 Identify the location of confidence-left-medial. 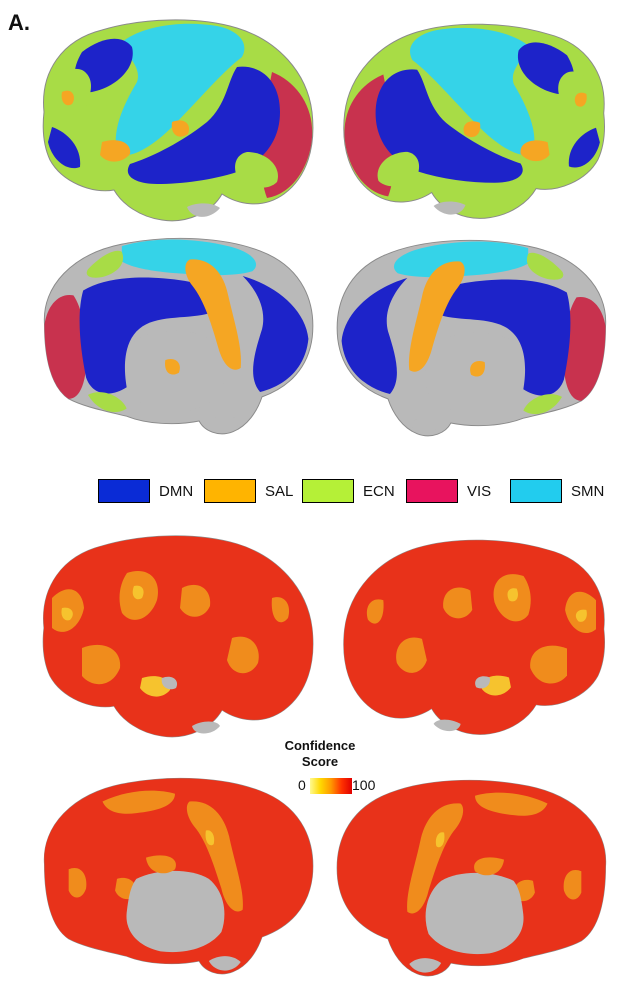
(175, 875).